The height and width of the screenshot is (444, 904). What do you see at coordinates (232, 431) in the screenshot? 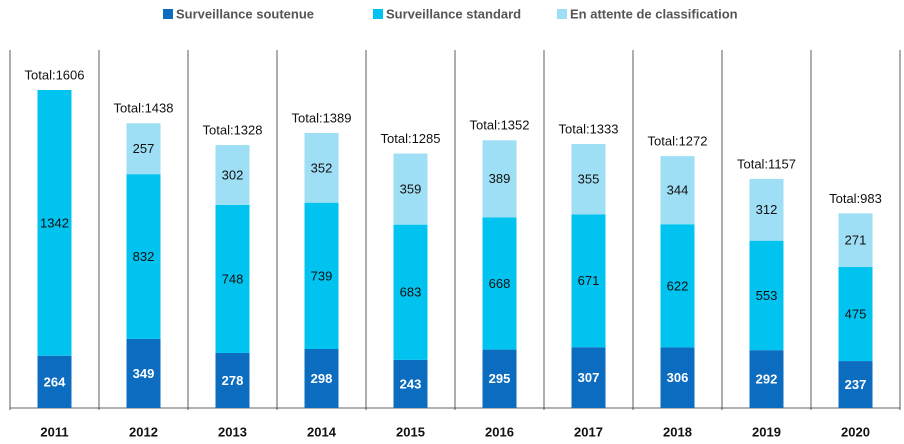
I see `x-tick-label: 2013` at bounding box center [232, 431].